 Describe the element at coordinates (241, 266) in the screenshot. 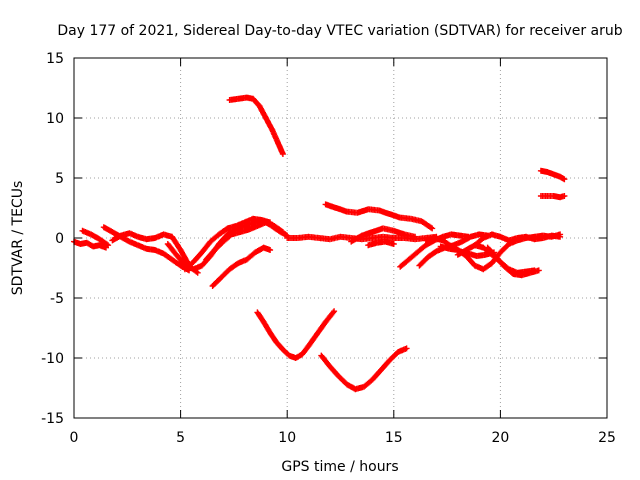

I see `series-arc-h` at that location.